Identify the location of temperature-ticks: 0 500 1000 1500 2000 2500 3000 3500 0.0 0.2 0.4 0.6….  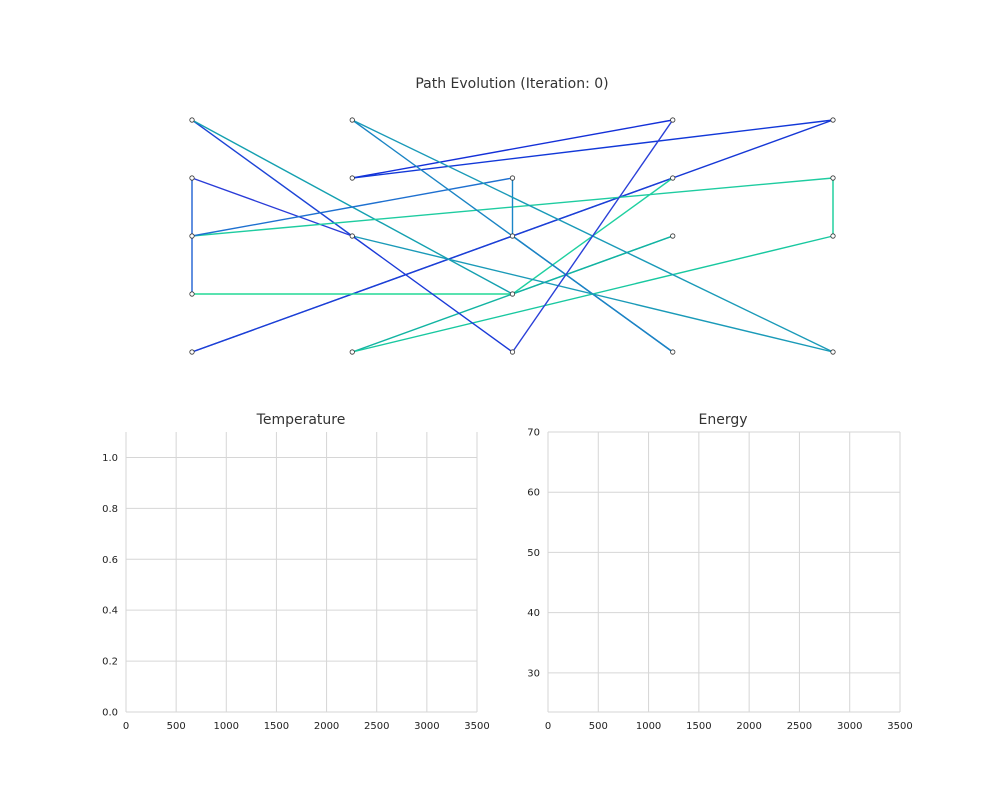
(296, 592).